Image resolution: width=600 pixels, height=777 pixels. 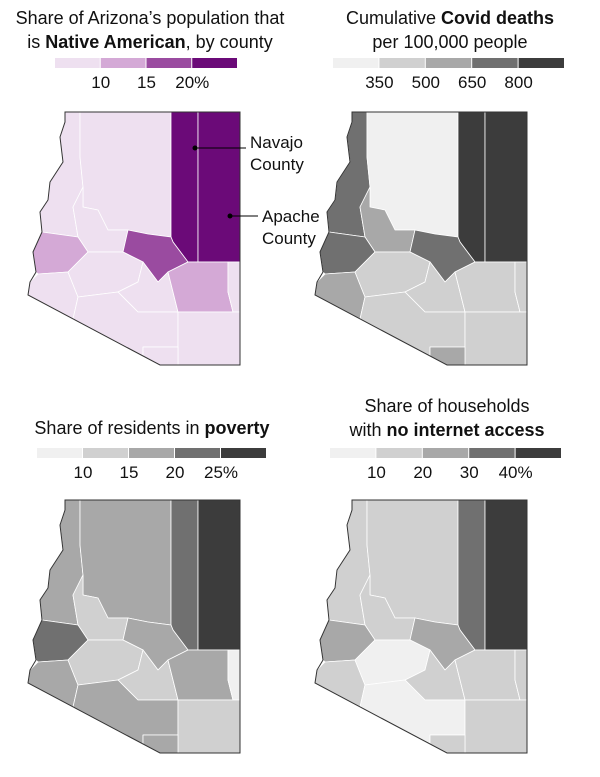 What do you see at coordinates (472, 82) in the screenshot?
I see `legend-label: 650` at bounding box center [472, 82].